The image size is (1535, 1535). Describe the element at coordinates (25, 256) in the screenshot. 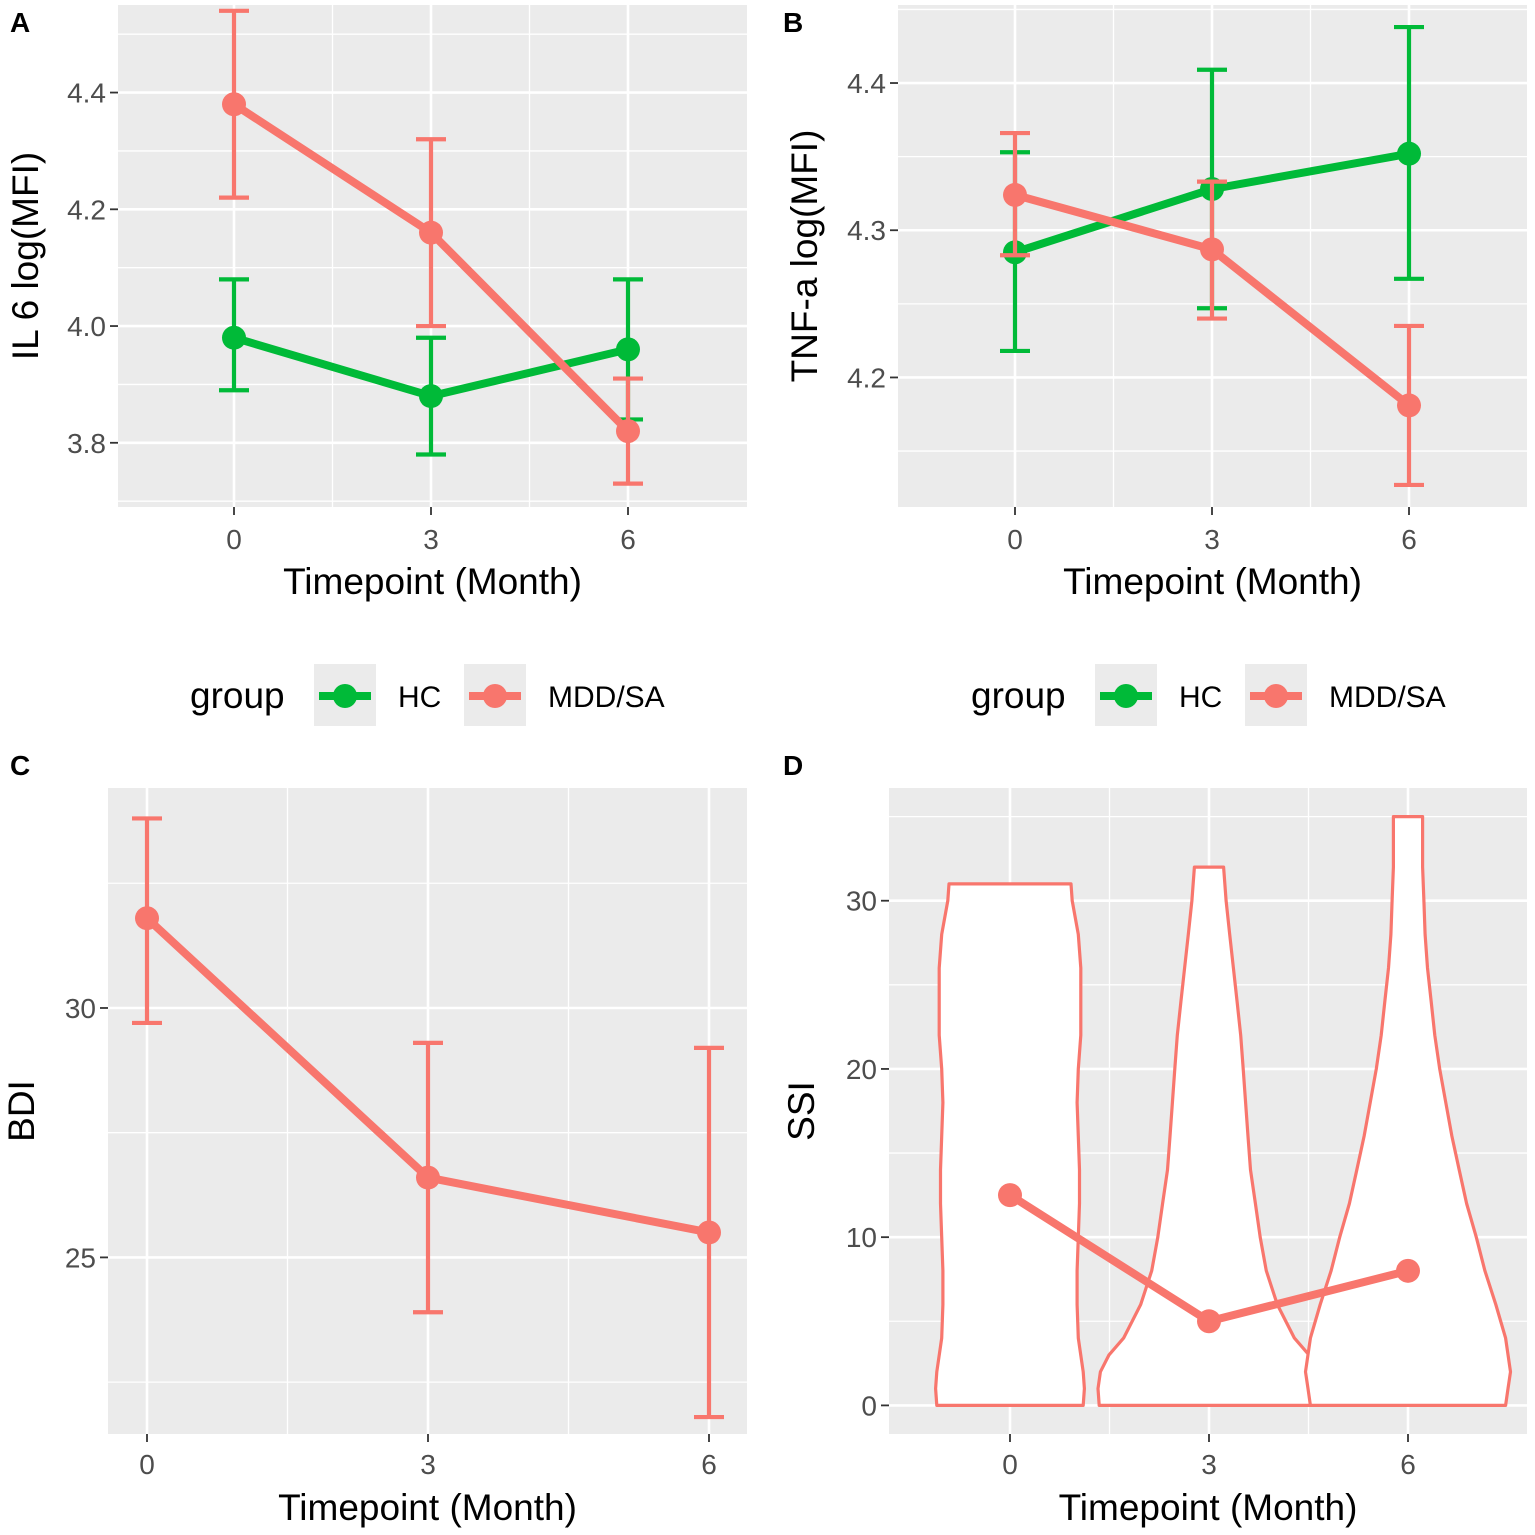

I see `panel-a-y-axis-title: IL 6 log(MFI)` at that location.